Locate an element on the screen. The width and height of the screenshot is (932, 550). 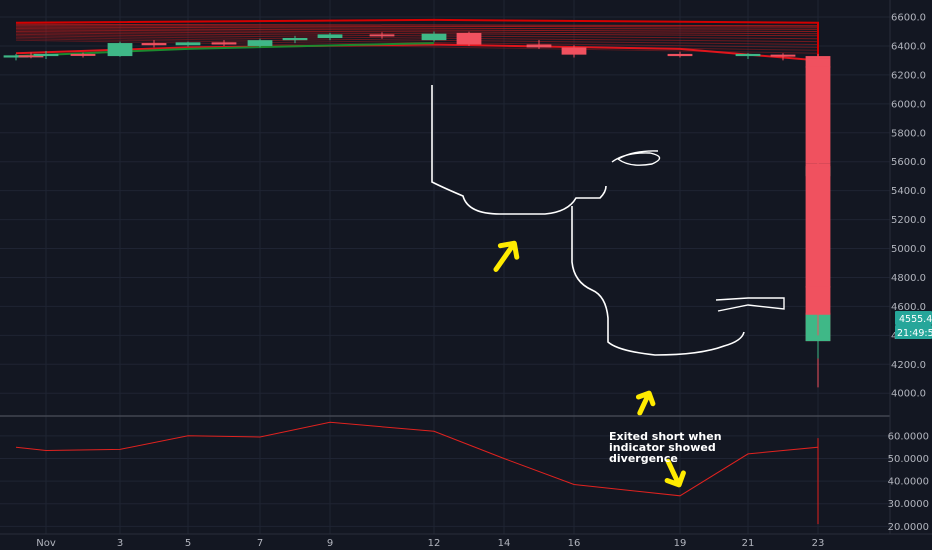
countdown-label: 21:49:59 is located at coordinates (914, 333).